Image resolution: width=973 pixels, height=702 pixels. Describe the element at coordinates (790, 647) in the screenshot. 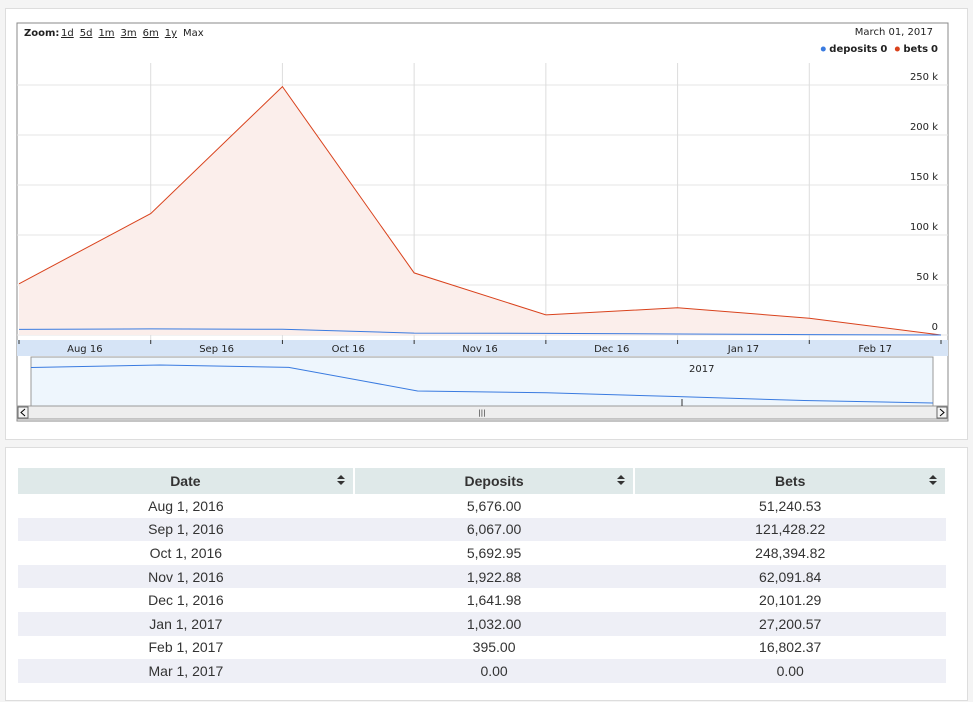

I see `table-cell: 16,802.37` at that location.